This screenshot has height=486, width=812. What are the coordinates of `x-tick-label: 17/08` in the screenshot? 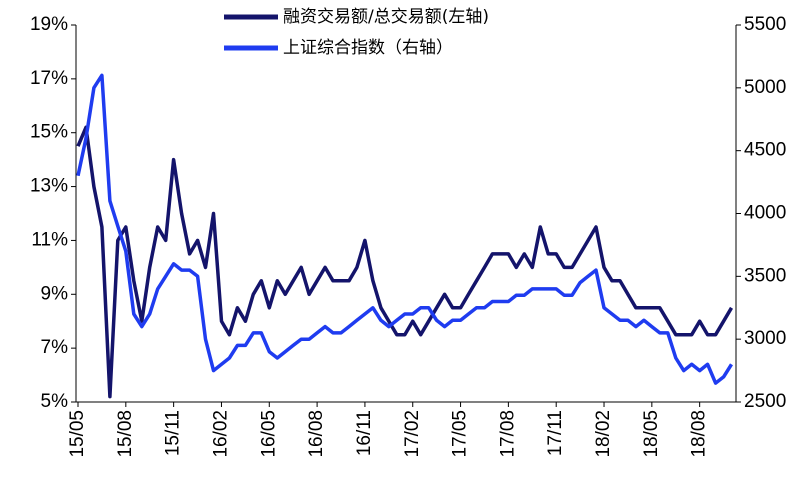 It's located at (507, 434).